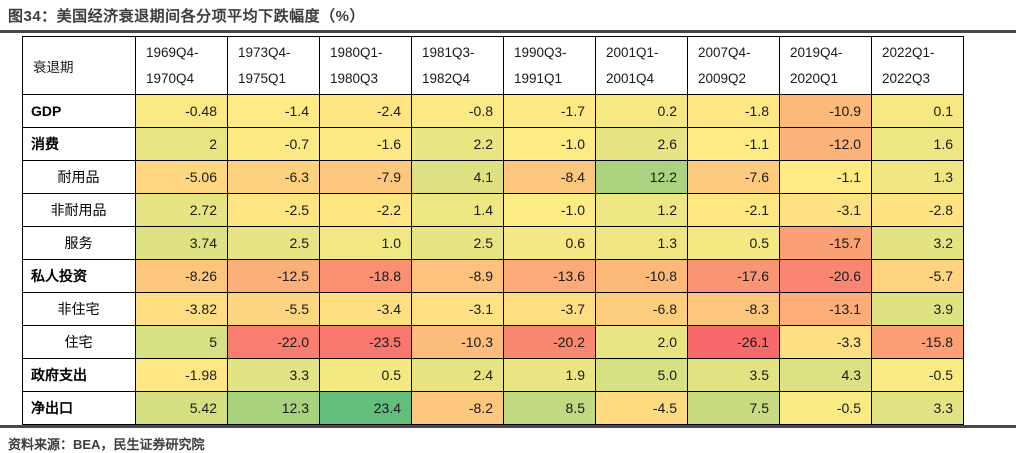  What do you see at coordinates (79, 65) in the screenshot?
I see `recession-period-header: 衰退期` at bounding box center [79, 65].